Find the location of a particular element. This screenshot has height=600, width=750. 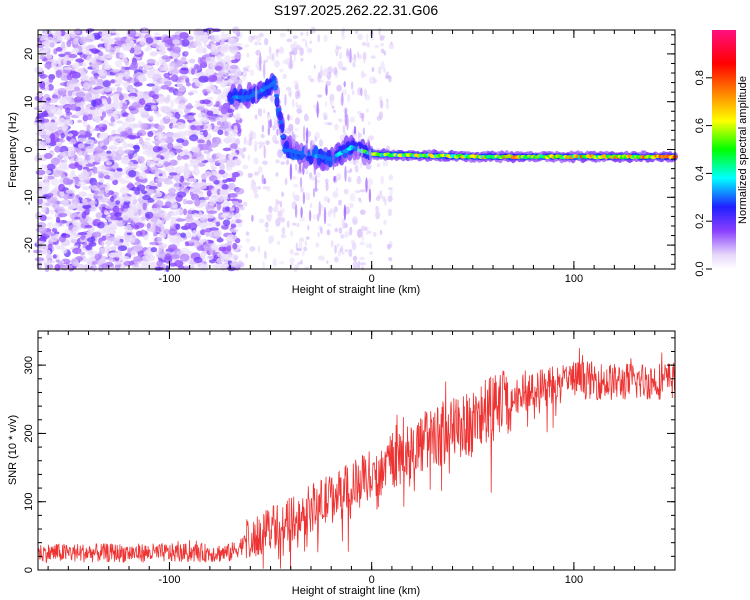

colorbar-tick-label: 0.8 is located at coordinates (700, 77).